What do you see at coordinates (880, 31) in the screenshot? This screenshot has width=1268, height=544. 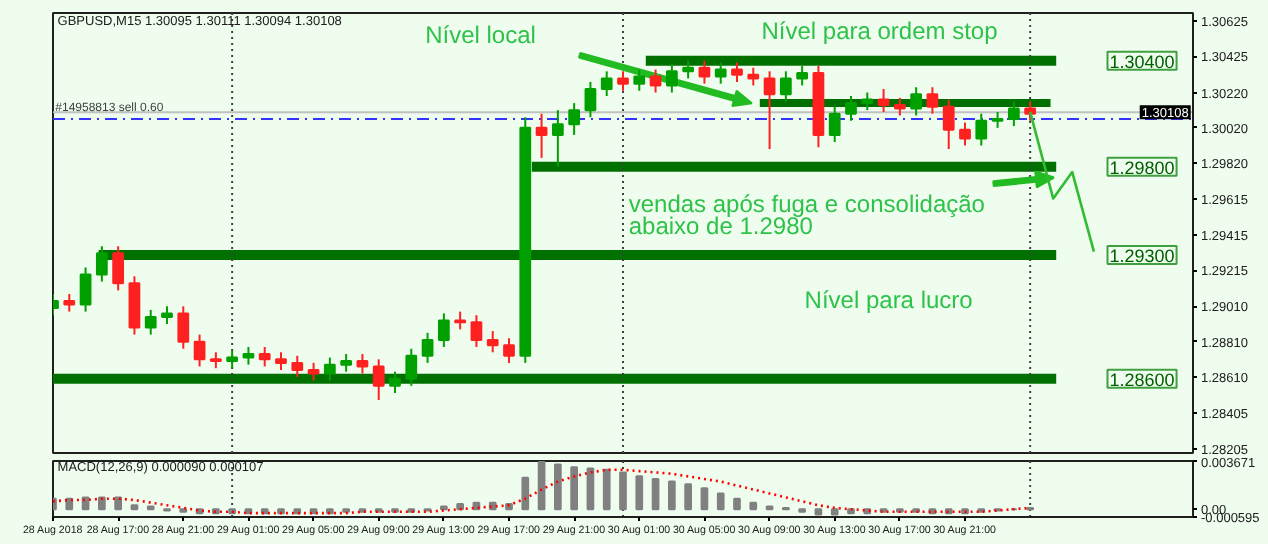 I see `annotation: Nível para ordem stop` at bounding box center [880, 31].